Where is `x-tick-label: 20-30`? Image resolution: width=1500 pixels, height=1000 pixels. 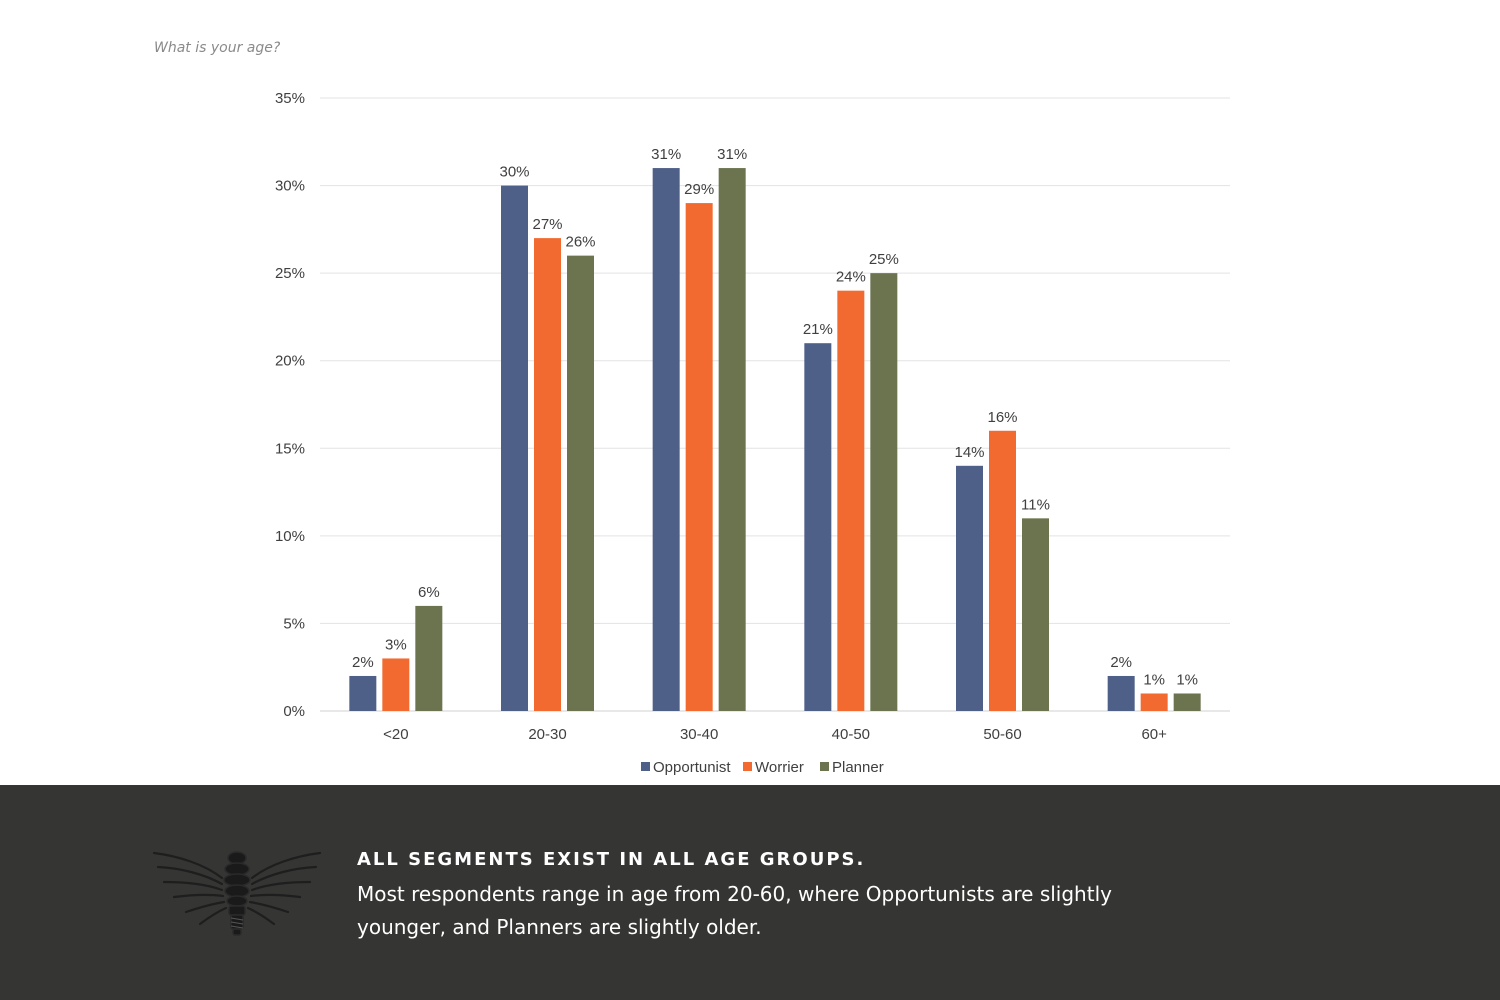 x-tick-label: 20-30 is located at coordinates (547, 734).